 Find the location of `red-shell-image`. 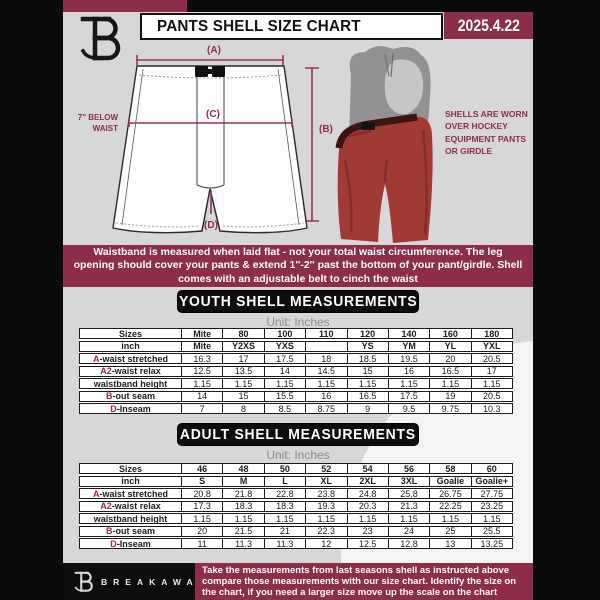

red-shell-image is located at coordinates (384, 178).